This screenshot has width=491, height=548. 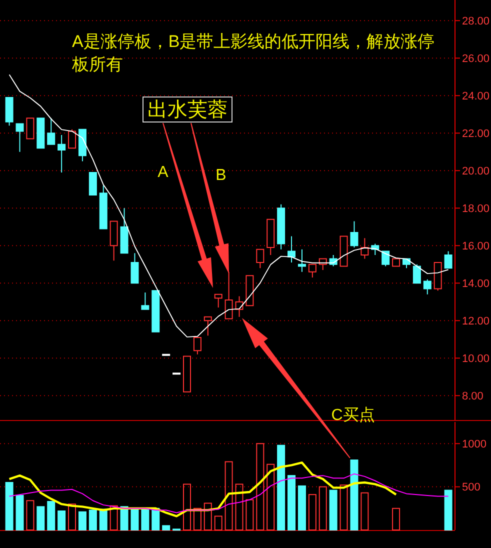 I want to click on y-tick-label: 16.00, so click(x=476, y=246).